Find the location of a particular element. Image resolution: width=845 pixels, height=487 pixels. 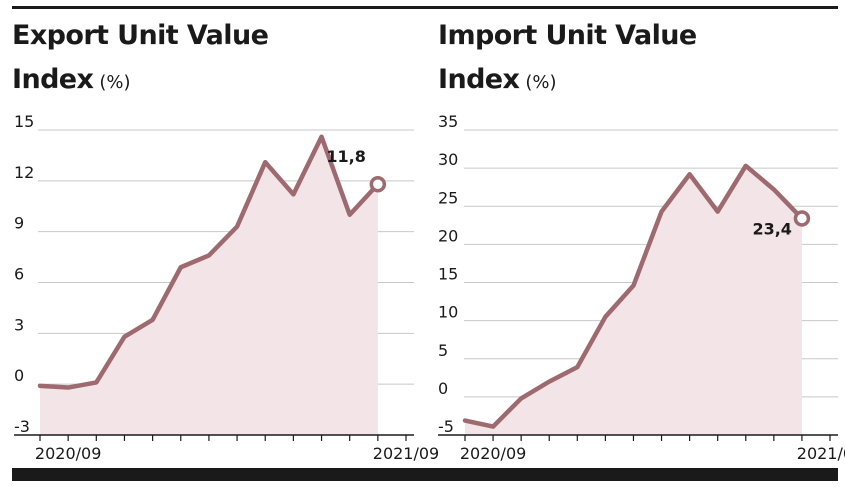

export-title-index: Index is located at coordinates (53, 79).